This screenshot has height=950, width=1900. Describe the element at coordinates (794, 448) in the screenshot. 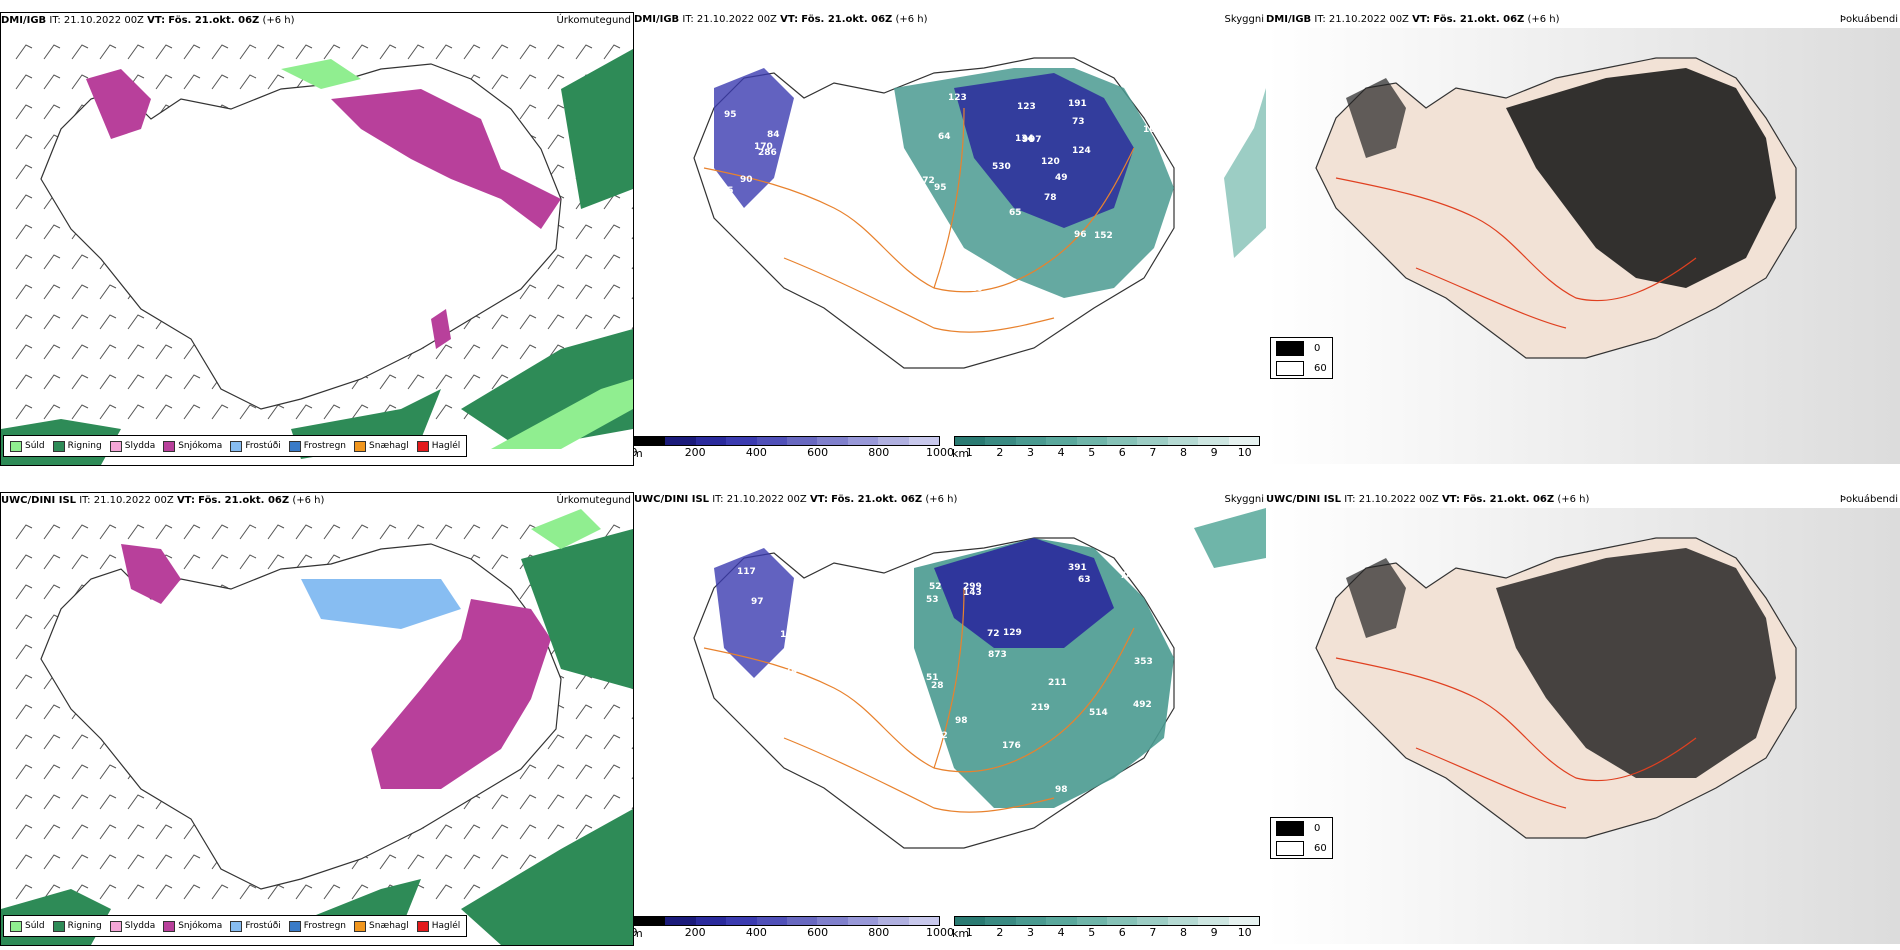

I see `ceiling-scale: 0 200 400 600 800 1000 m` at that location.